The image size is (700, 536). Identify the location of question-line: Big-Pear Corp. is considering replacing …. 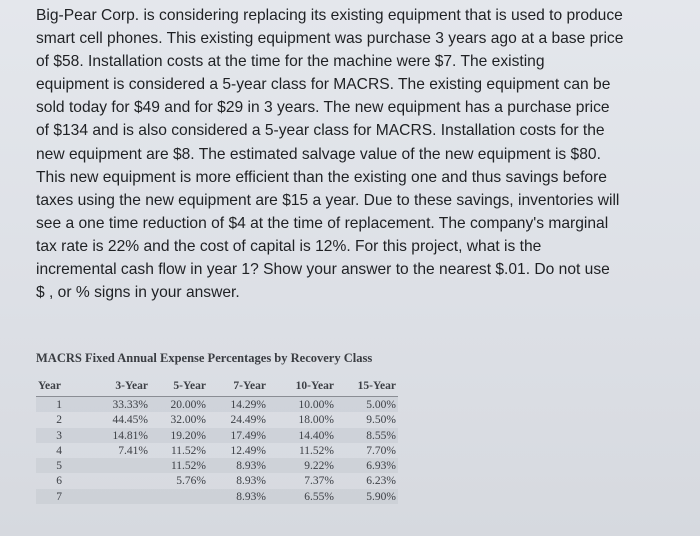
(329, 15).